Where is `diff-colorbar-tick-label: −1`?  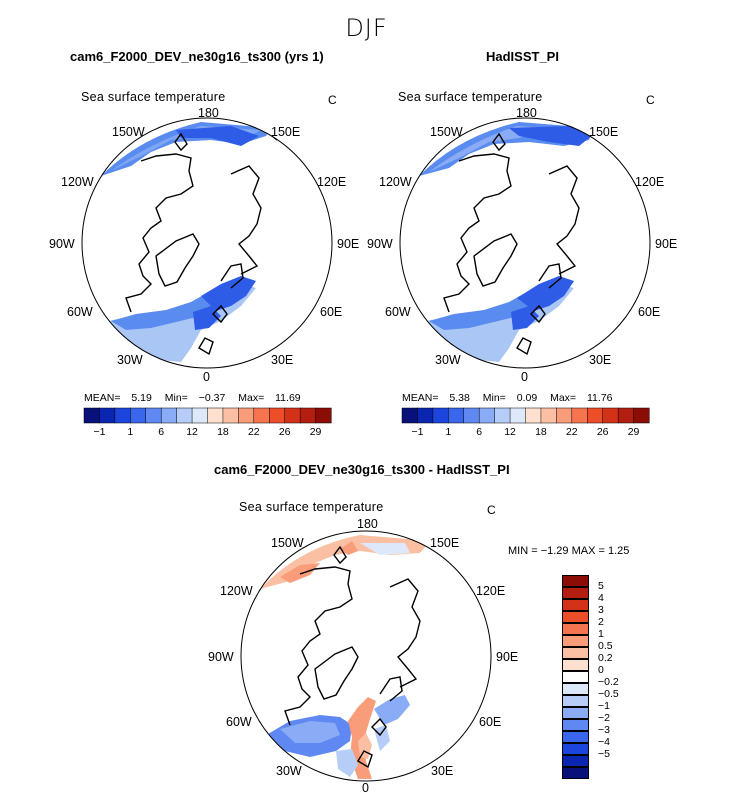
diff-colorbar-tick-label: −1 is located at coordinates (604, 706).